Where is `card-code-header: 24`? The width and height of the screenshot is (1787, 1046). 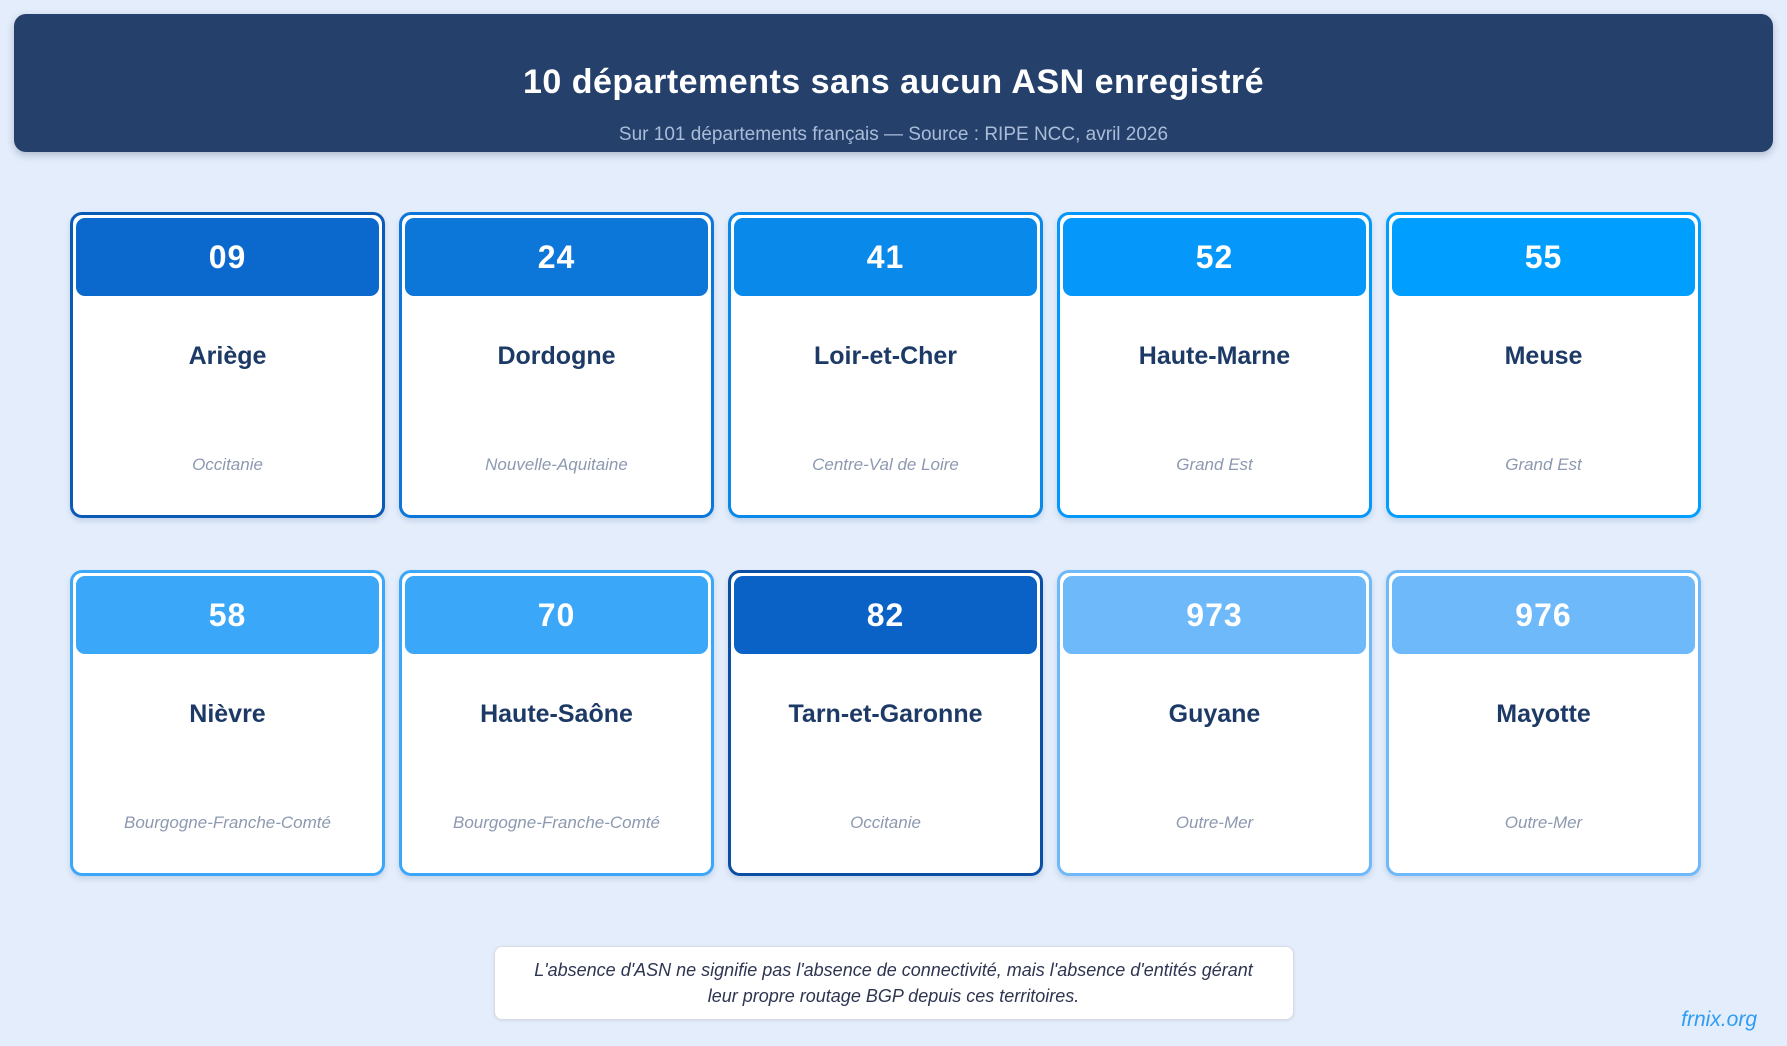
card-code-header: 24 is located at coordinates (556, 257).